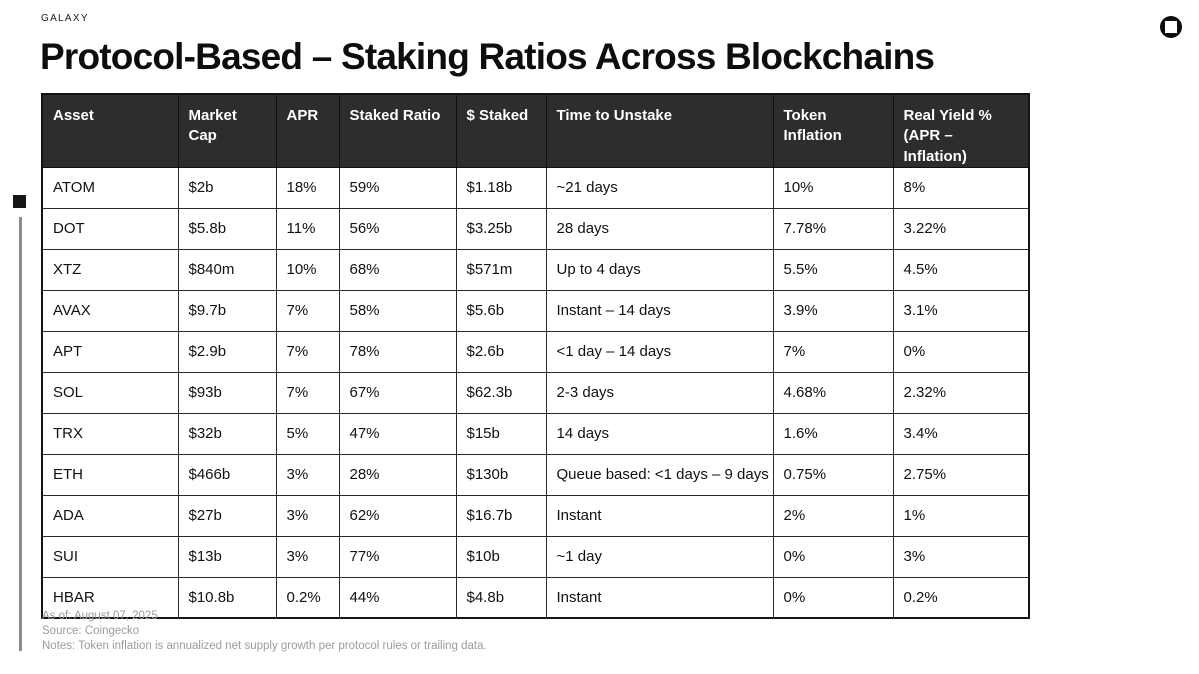 Image resolution: width=1199 pixels, height=674 pixels. I want to click on table-row-atom: ATOM $2b 18% 59% $1.18b ~21 days 10% 8%, so click(535, 187).